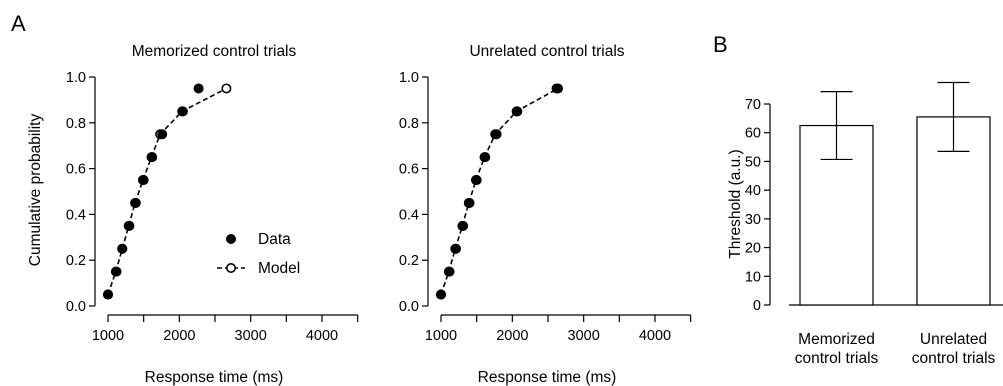 The image size is (1003, 386). I want to click on memorized-plot-title: Memorized control trials, so click(214, 51).